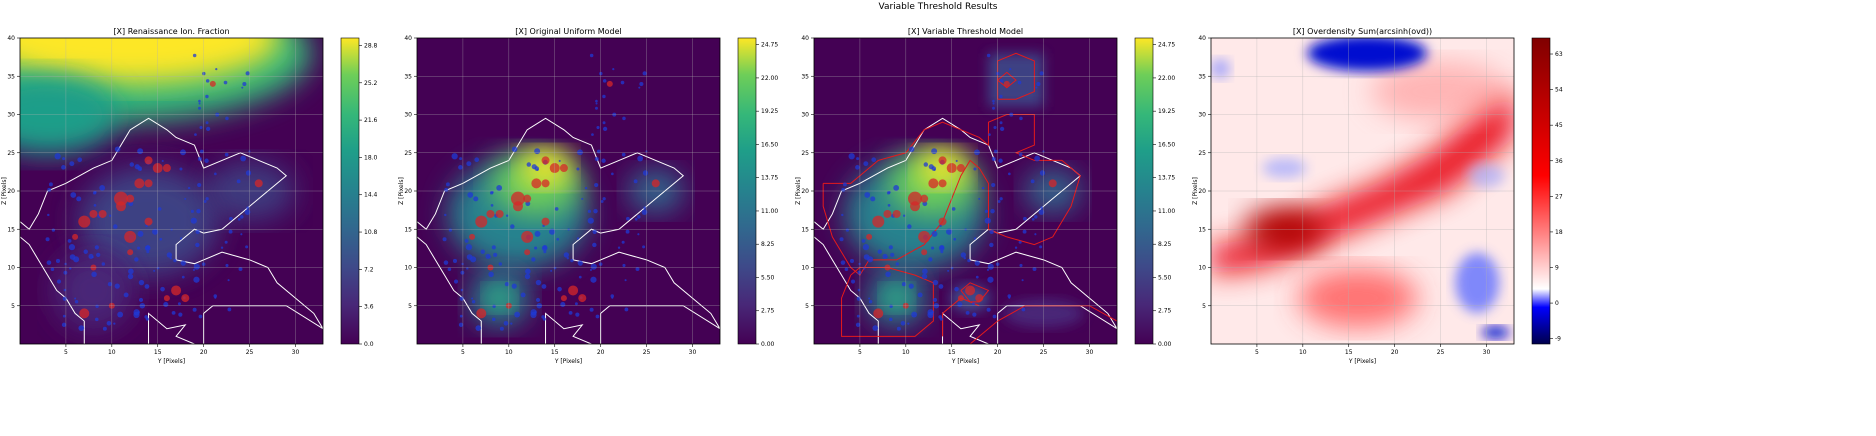  Describe the element at coordinates (1349, 352) in the screenshot. I see `x-tick-label: 15` at that location.